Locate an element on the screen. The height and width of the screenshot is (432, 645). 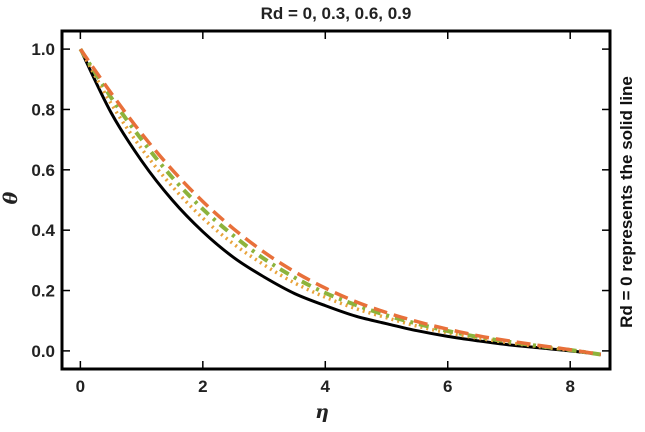
x-axis-label: η is located at coordinates (322, 412).